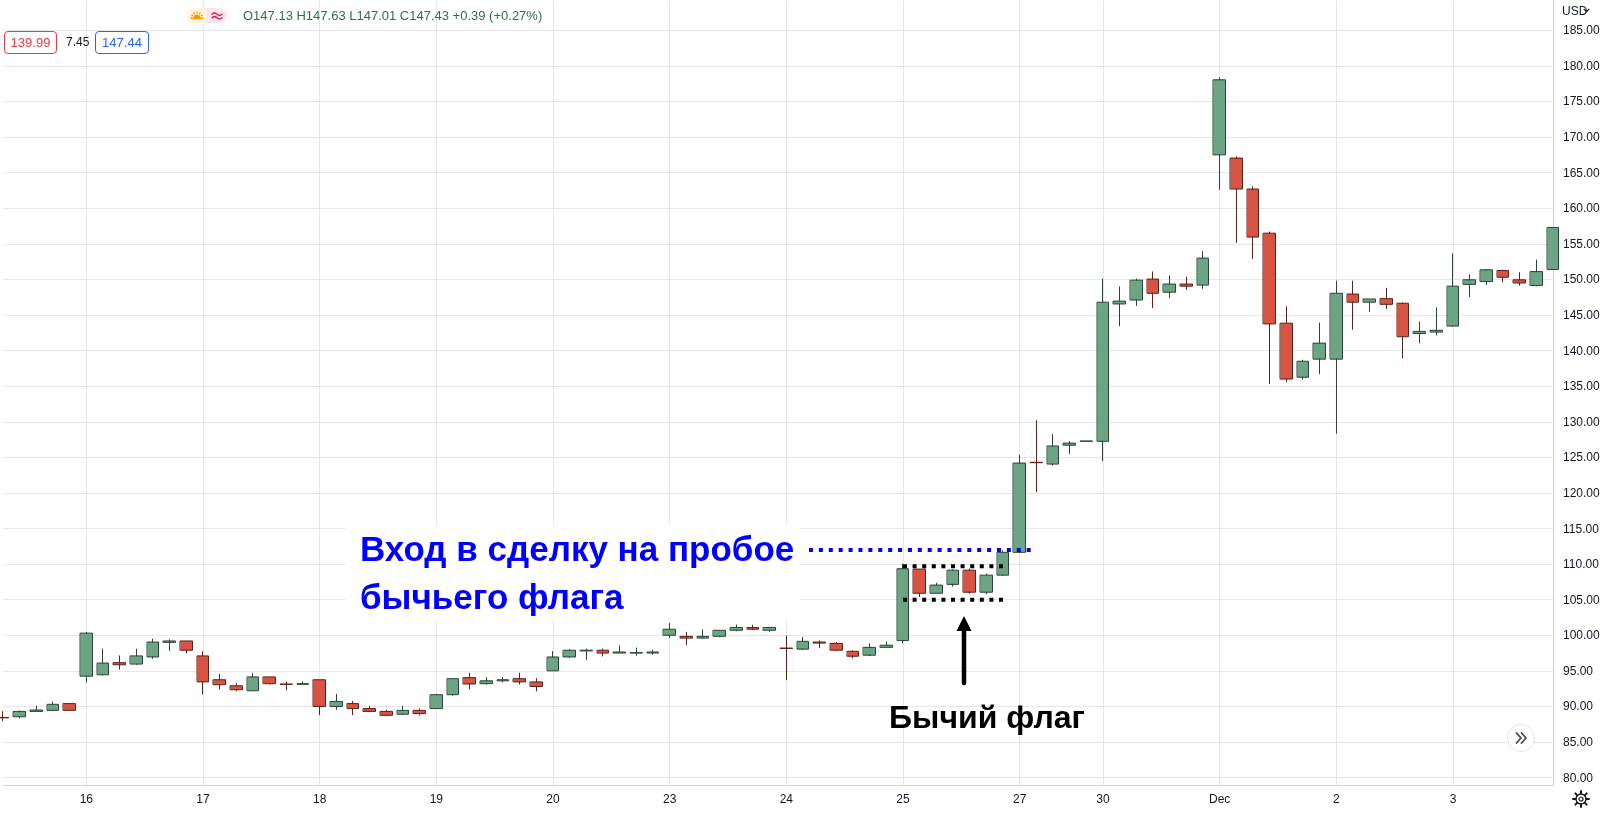 The height and width of the screenshot is (814, 1610). I want to click on y-tick-label: 175.00, so click(1582, 101).